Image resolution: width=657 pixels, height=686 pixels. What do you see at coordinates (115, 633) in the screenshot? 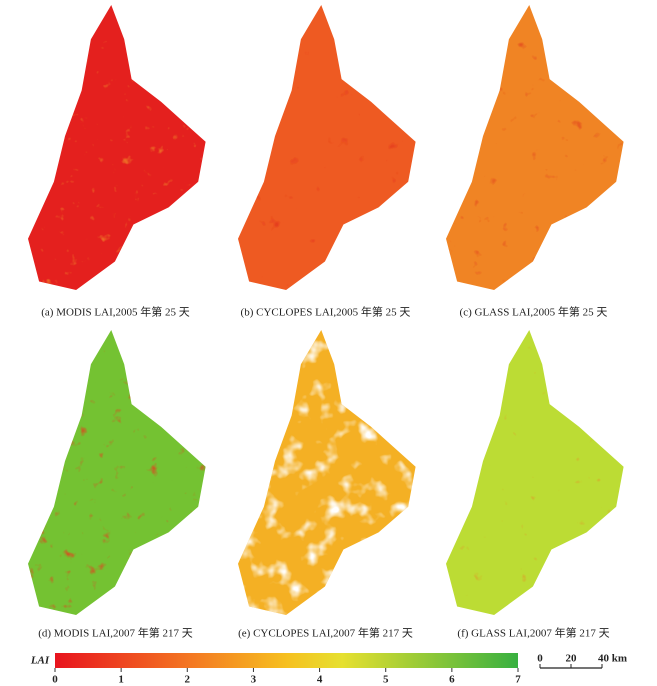
I see `panel-caption: (d) MODIS LAI,2007 年第 217 天` at bounding box center [115, 633].